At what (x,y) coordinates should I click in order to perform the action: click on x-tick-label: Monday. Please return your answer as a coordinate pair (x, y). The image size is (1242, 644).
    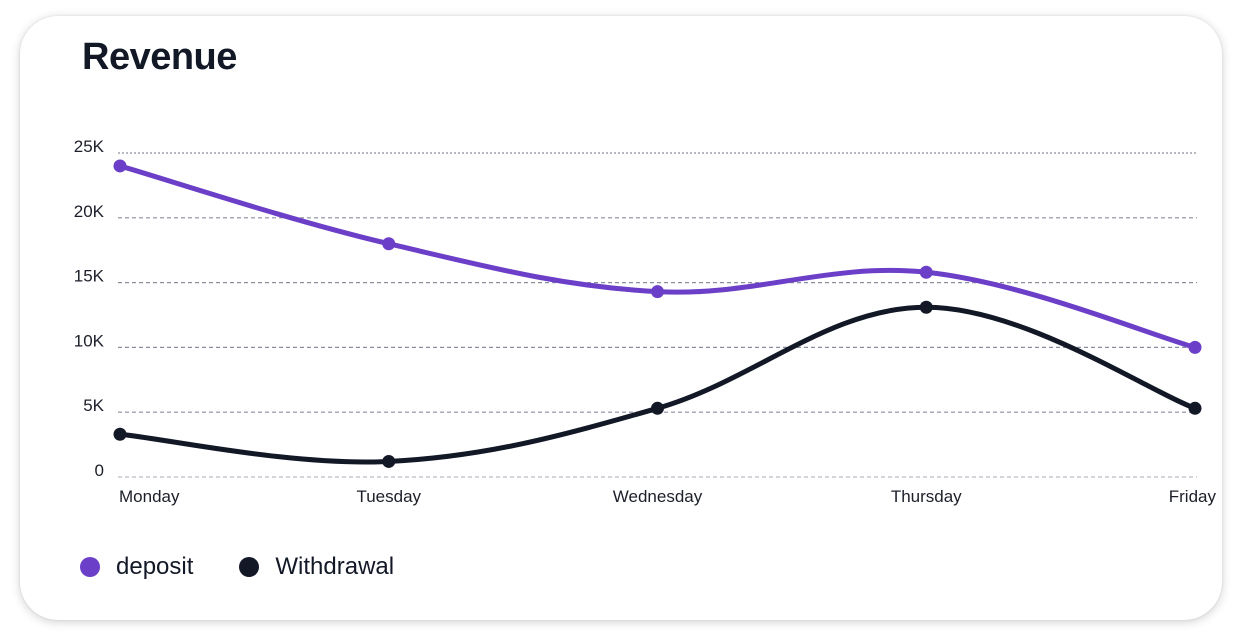
    Looking at the image, I should click on (149, 496).